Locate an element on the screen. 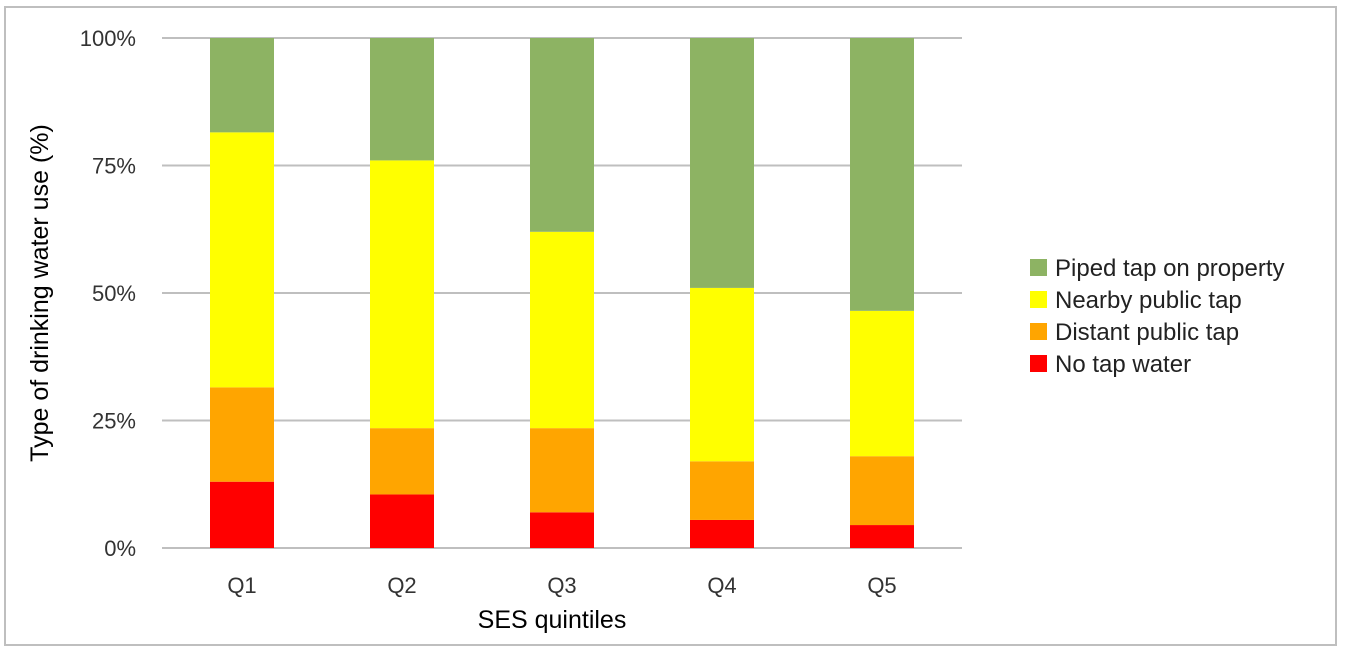  legend-label: Nearby public tap is located at coordinates (1148, 300).